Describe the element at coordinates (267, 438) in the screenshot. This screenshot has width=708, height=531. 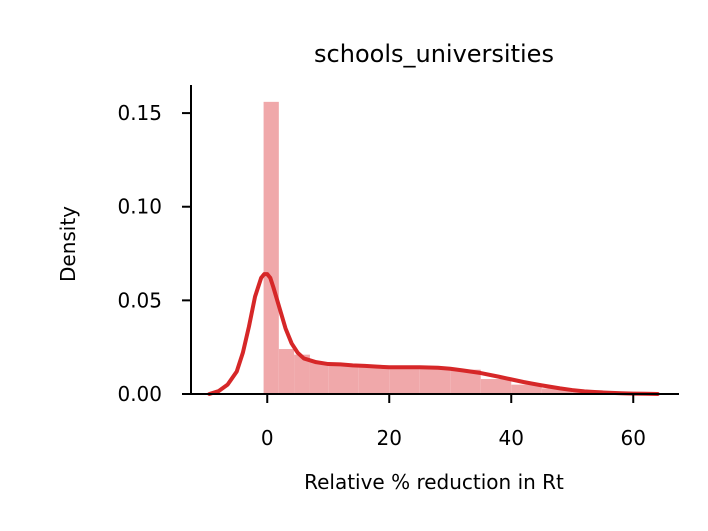
I see `x-tick-label: 0` at that location.